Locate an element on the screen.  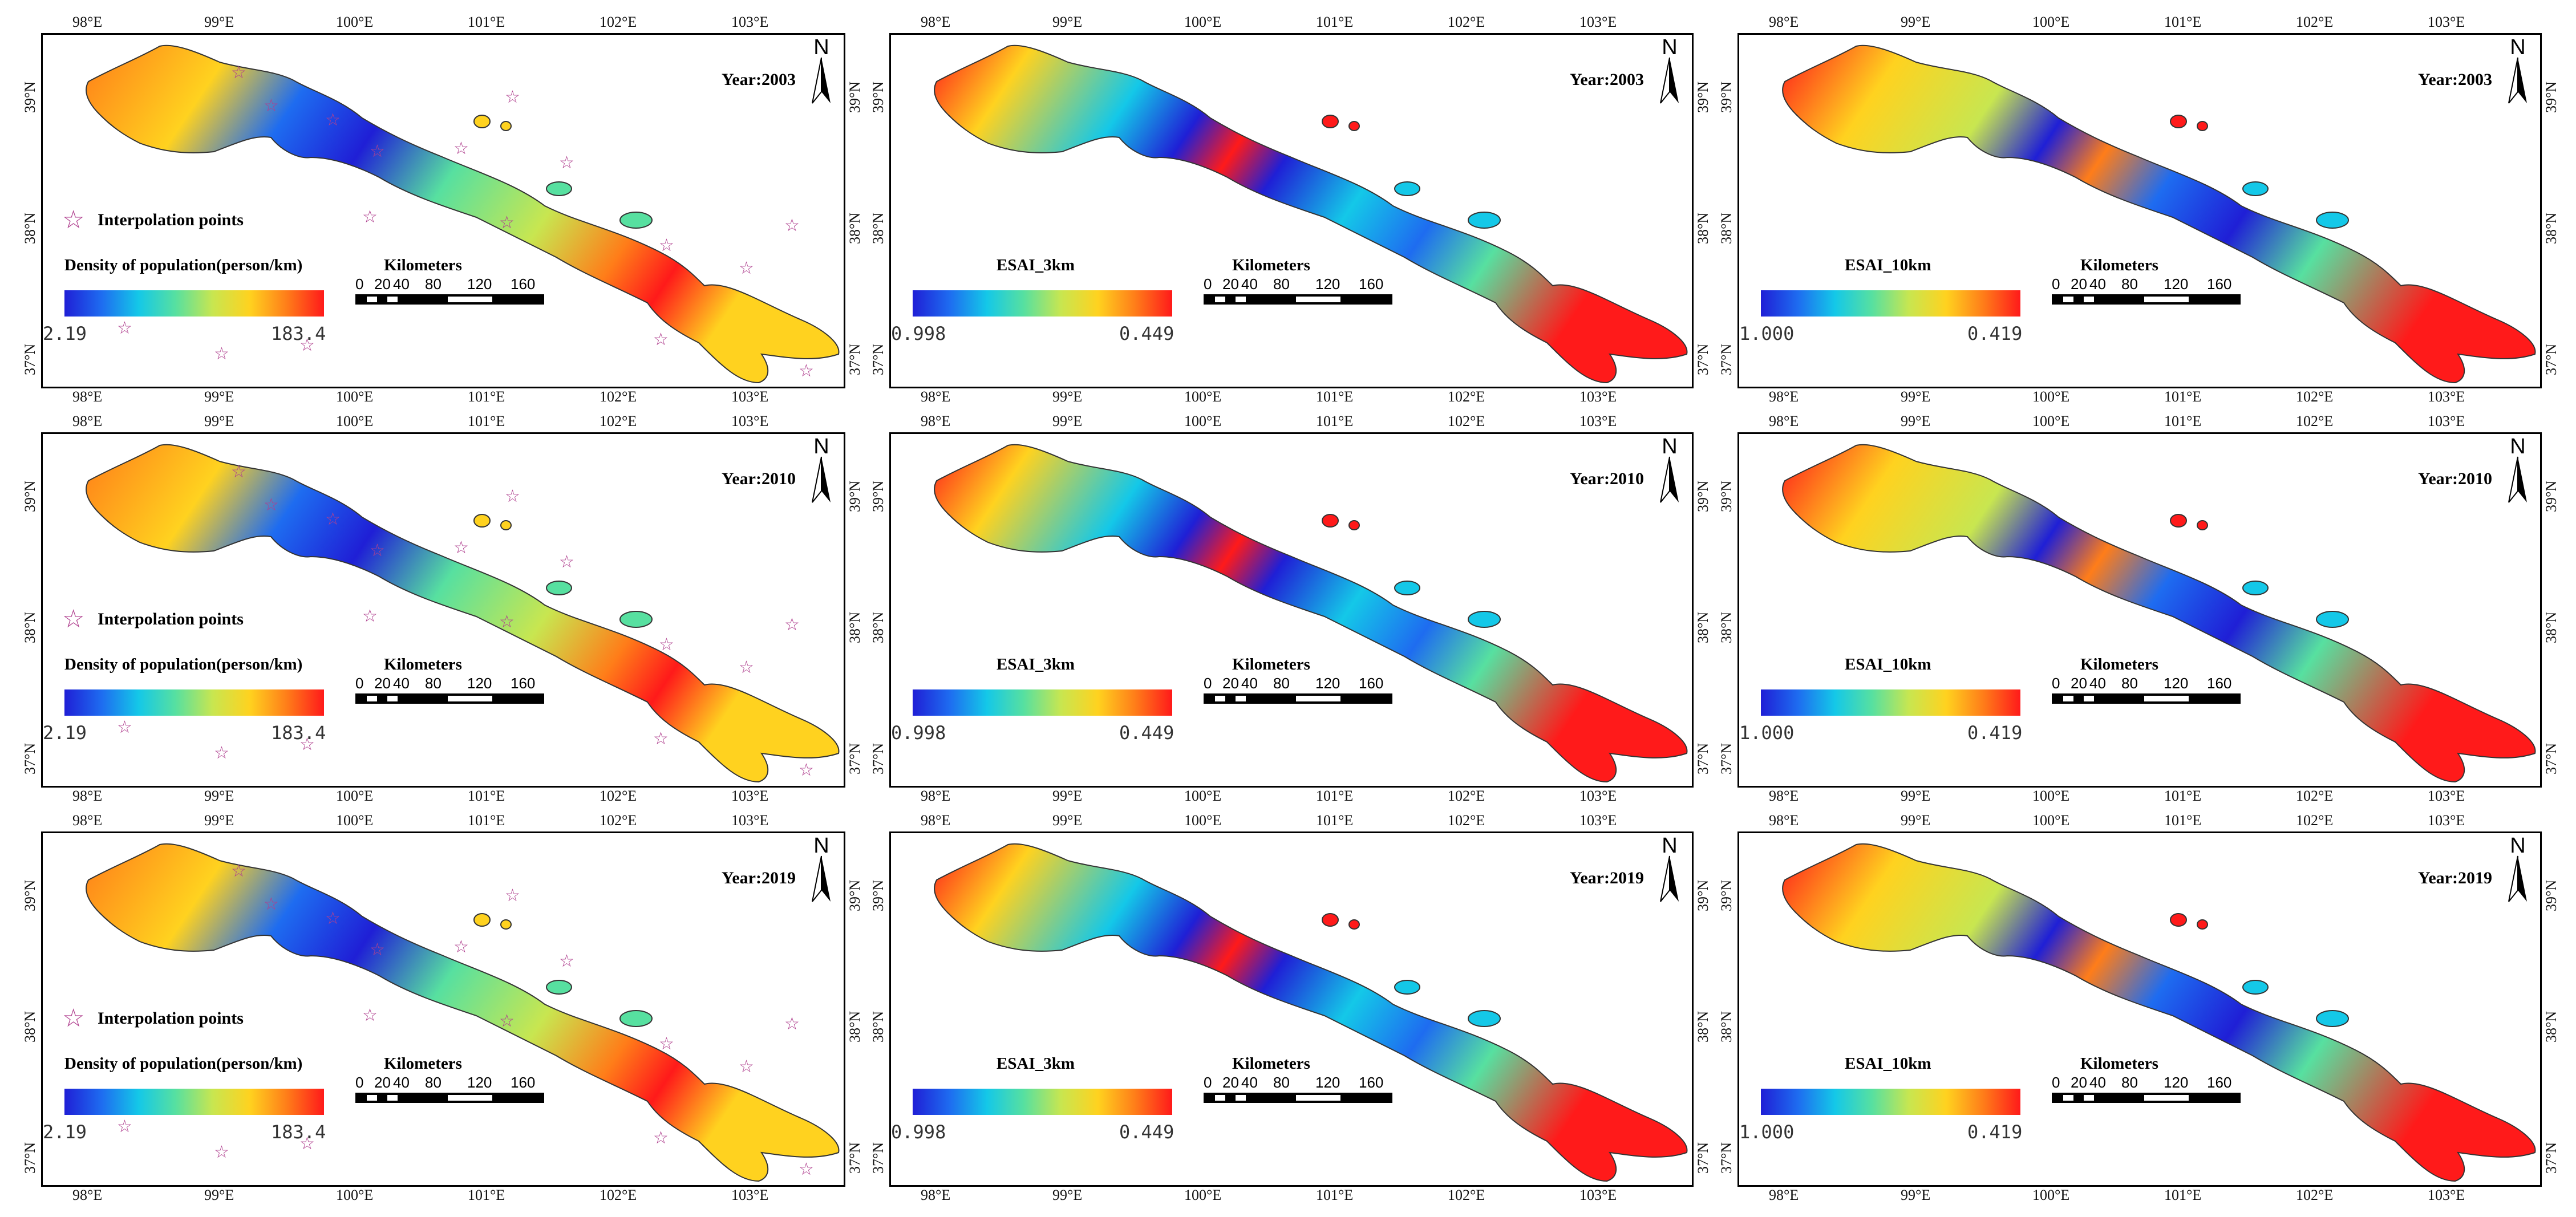
year-label: Year:2010 is located at coordinates (2455, 478).